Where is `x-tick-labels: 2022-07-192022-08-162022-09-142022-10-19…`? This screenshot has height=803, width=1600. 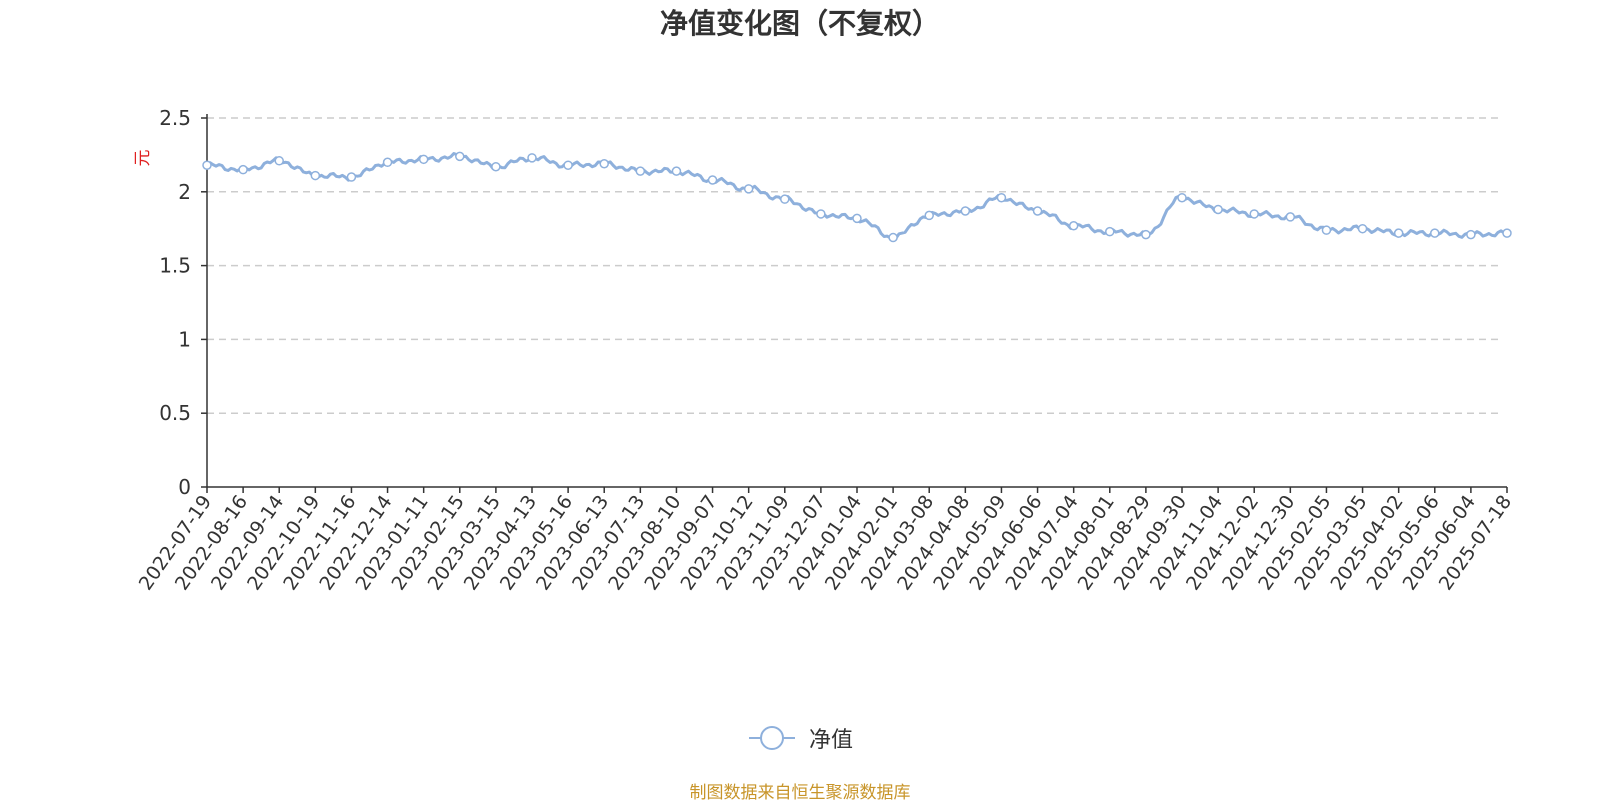 x-tick-labels: 2022-07-192022-08-162022-09-142022-10-19… is located at coordinates (825, 542).